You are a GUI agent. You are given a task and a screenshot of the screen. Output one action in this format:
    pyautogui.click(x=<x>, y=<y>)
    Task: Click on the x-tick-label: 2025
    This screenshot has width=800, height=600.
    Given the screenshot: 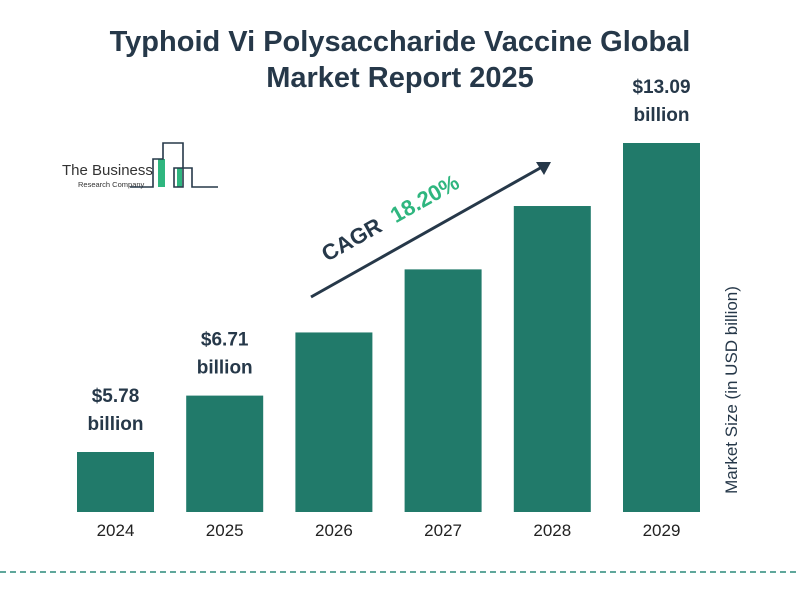 What is the action you would take?
    pyautogui.click(x=225, y=530)
    